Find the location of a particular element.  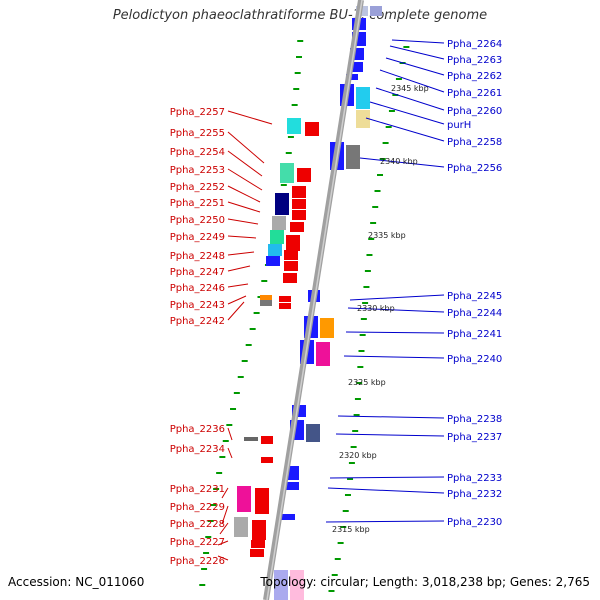

gene-label: Ppha_2261 is located at coordinates (474, 93).